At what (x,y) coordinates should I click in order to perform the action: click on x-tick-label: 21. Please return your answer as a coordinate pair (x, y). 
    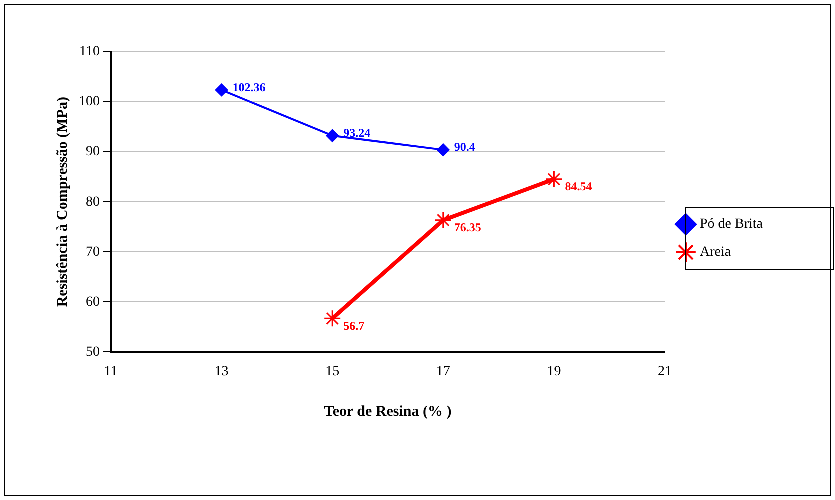
    Looking at the image, I should click on (665, 372).